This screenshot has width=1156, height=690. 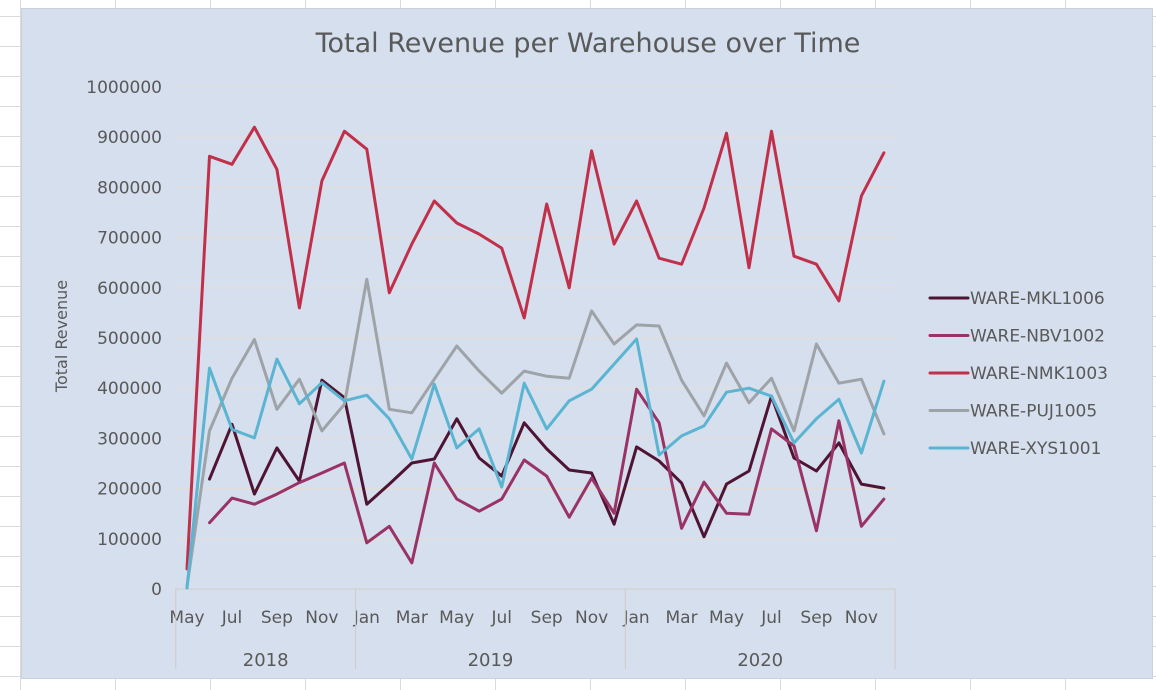 What do you see at coordinates (1039, 374) in the screenshot?
I see `legend-label: WARE-NMK1003` at bounding box center [1039, 374].